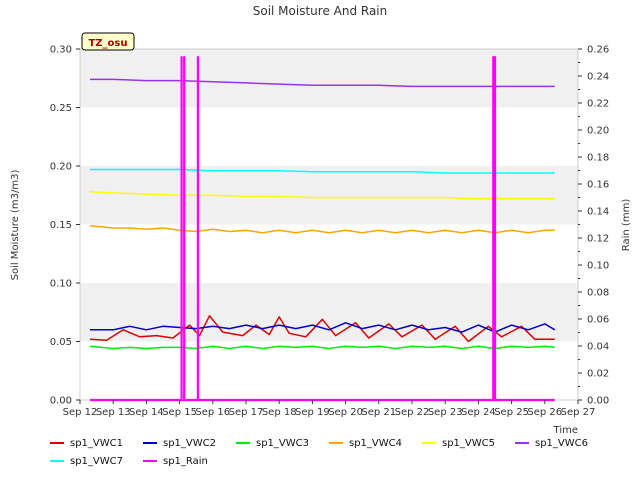 Image resolution: width=640 pixels, height=480 pixels. What do you see at coordinates (598, 266) in the screenshot?
I see `y2-tick-label: 0.10` at bounding box center [598, 266].